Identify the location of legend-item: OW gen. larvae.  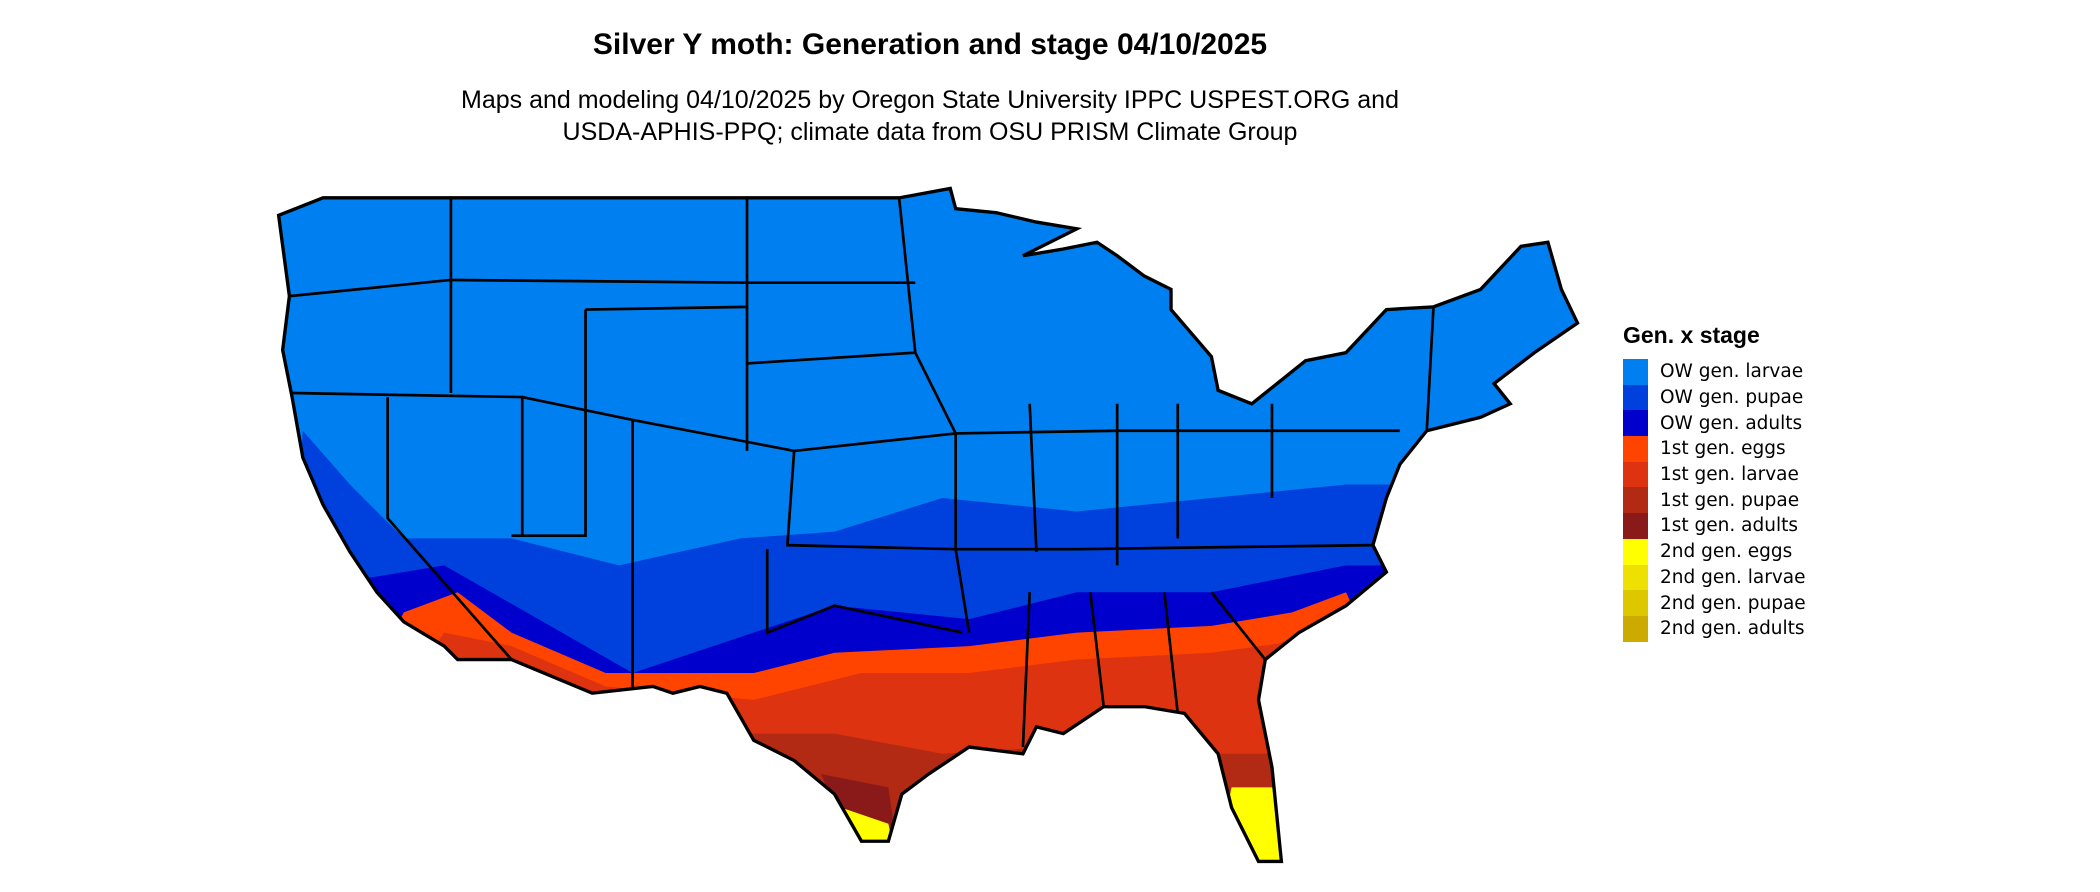
(1714, 372).